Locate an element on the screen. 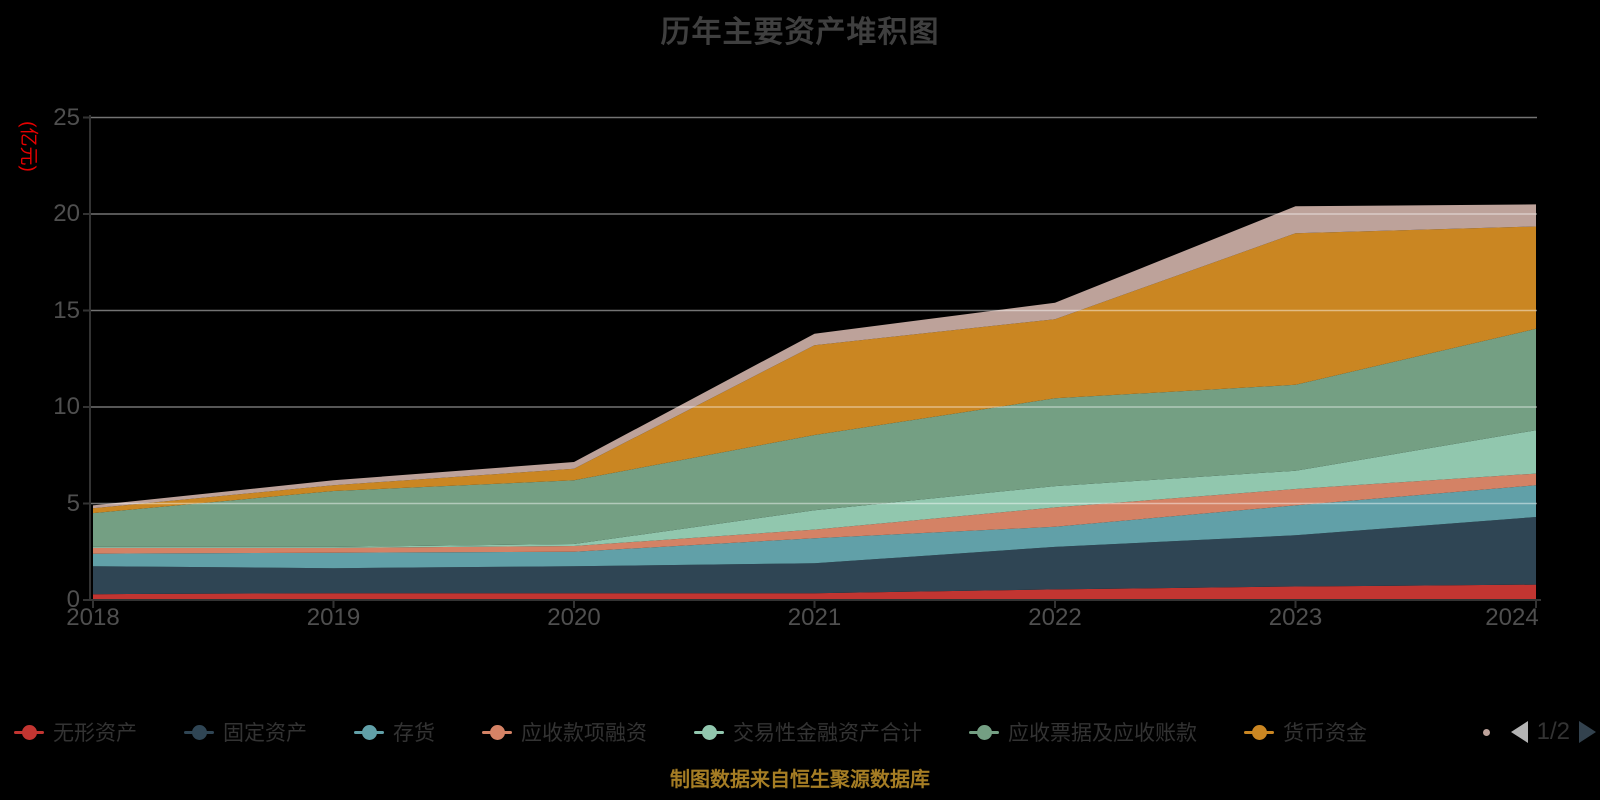 The image size is (1600, 800). y-tick-label: 25 is located at coordinates (66, 117).